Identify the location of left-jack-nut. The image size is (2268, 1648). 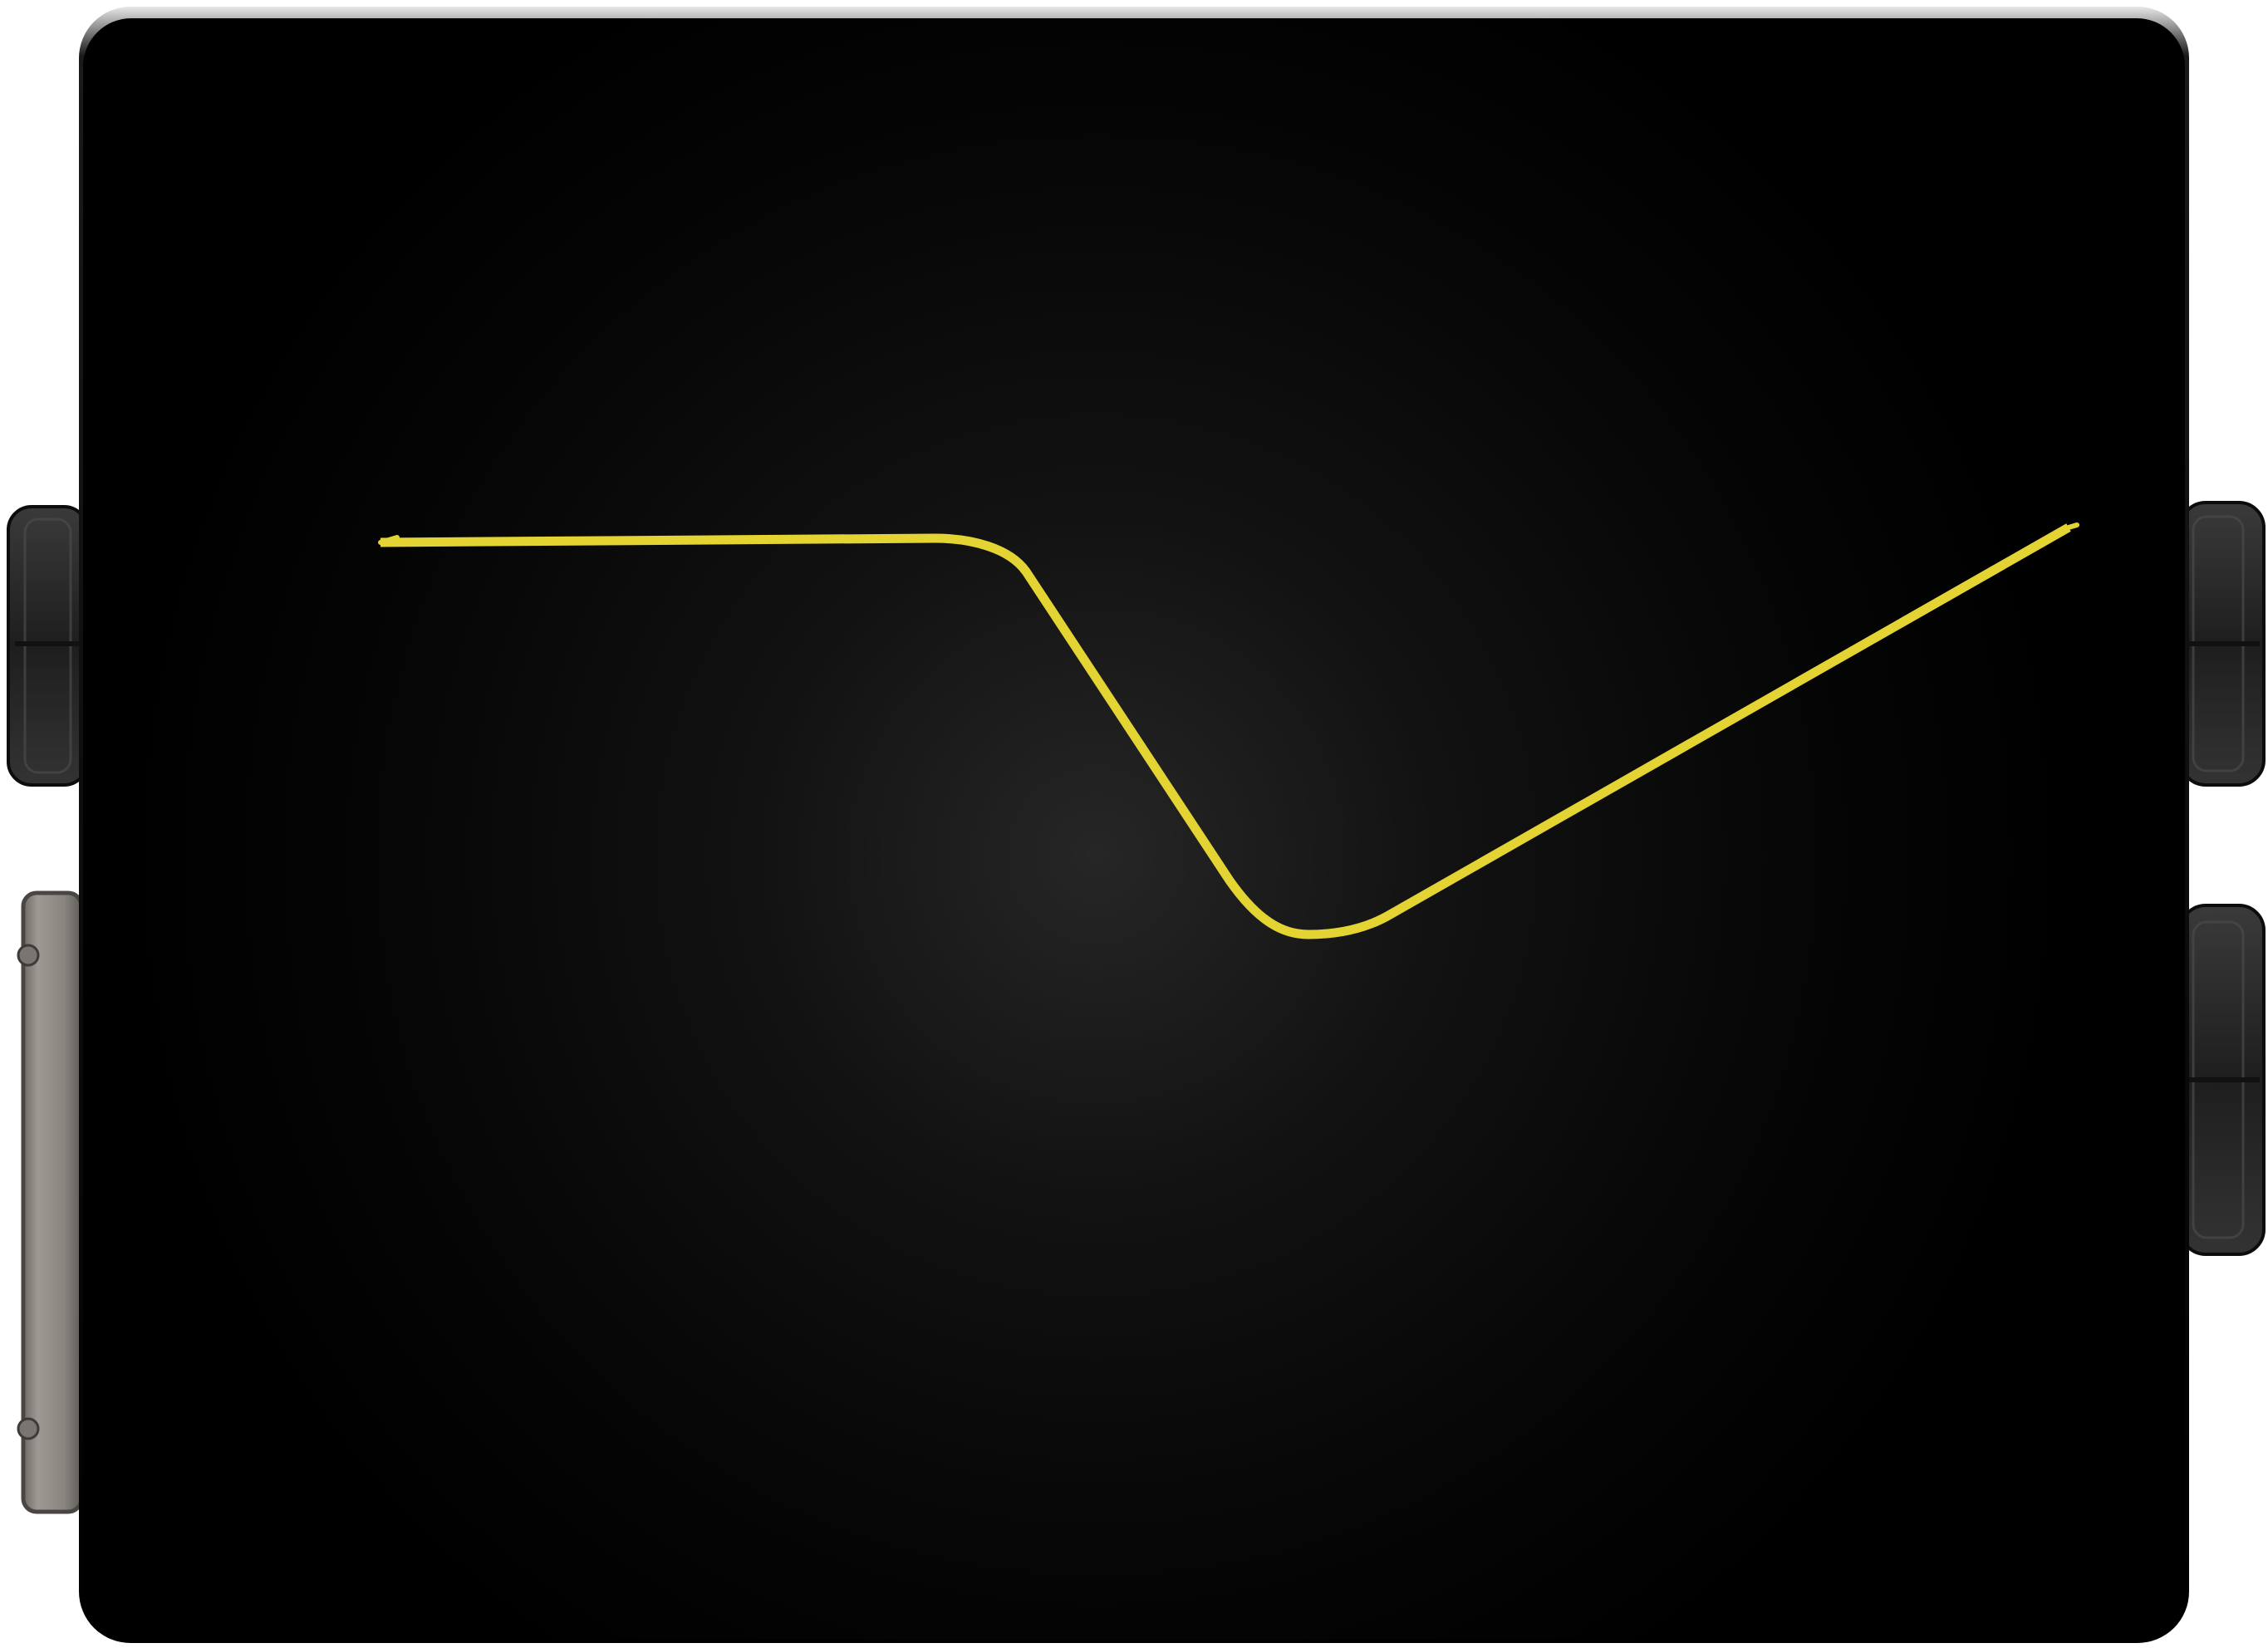
(48, 646).